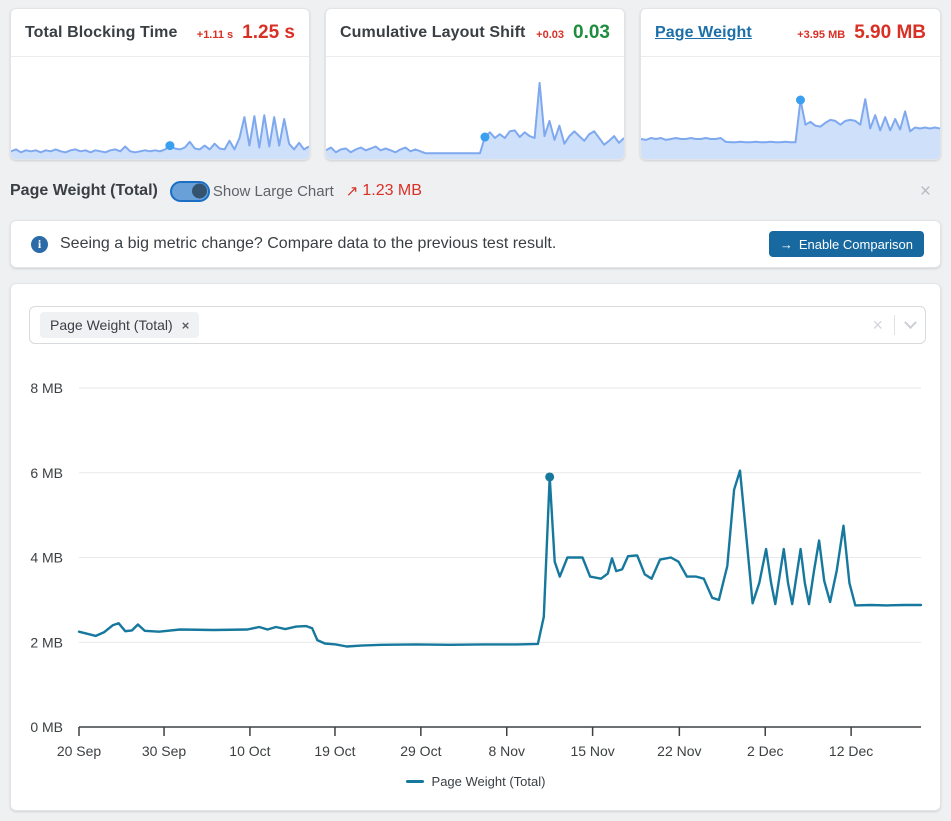 This screenshot has height=821, width=951. What do you see at coordinates (821, 34) in the screenshot?
I see `metric-delta: +3.95 MB` at bounding box center [821, 34].